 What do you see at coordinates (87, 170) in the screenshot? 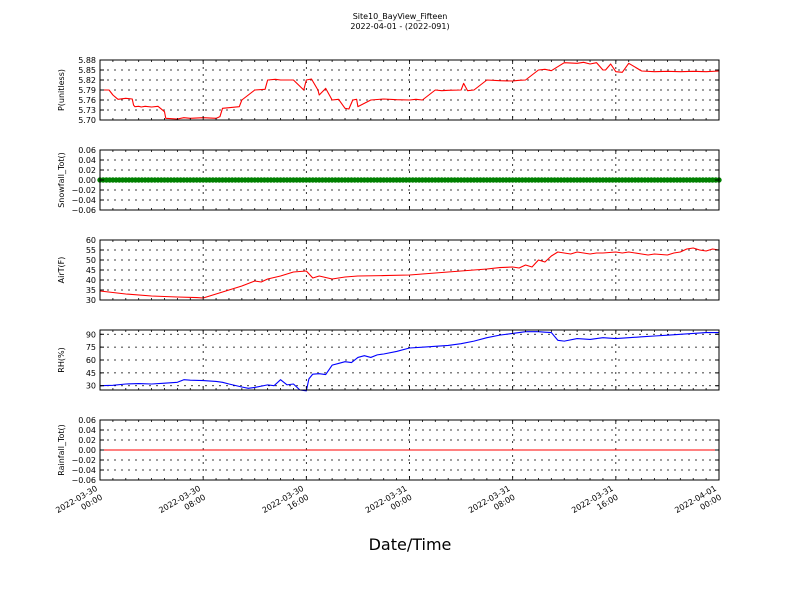
I see `panel-1-ytick-label: 0.02` at bounding box center [87, 170].